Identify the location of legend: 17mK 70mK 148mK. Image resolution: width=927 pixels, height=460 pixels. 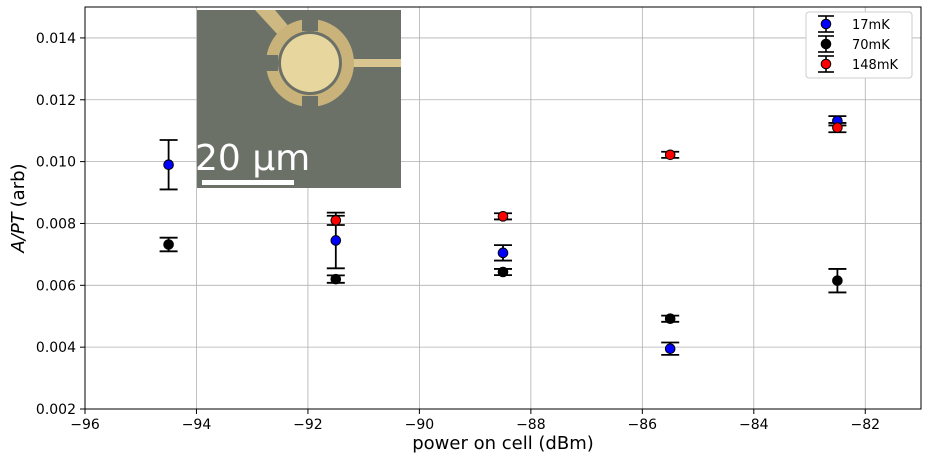
(859, 45).